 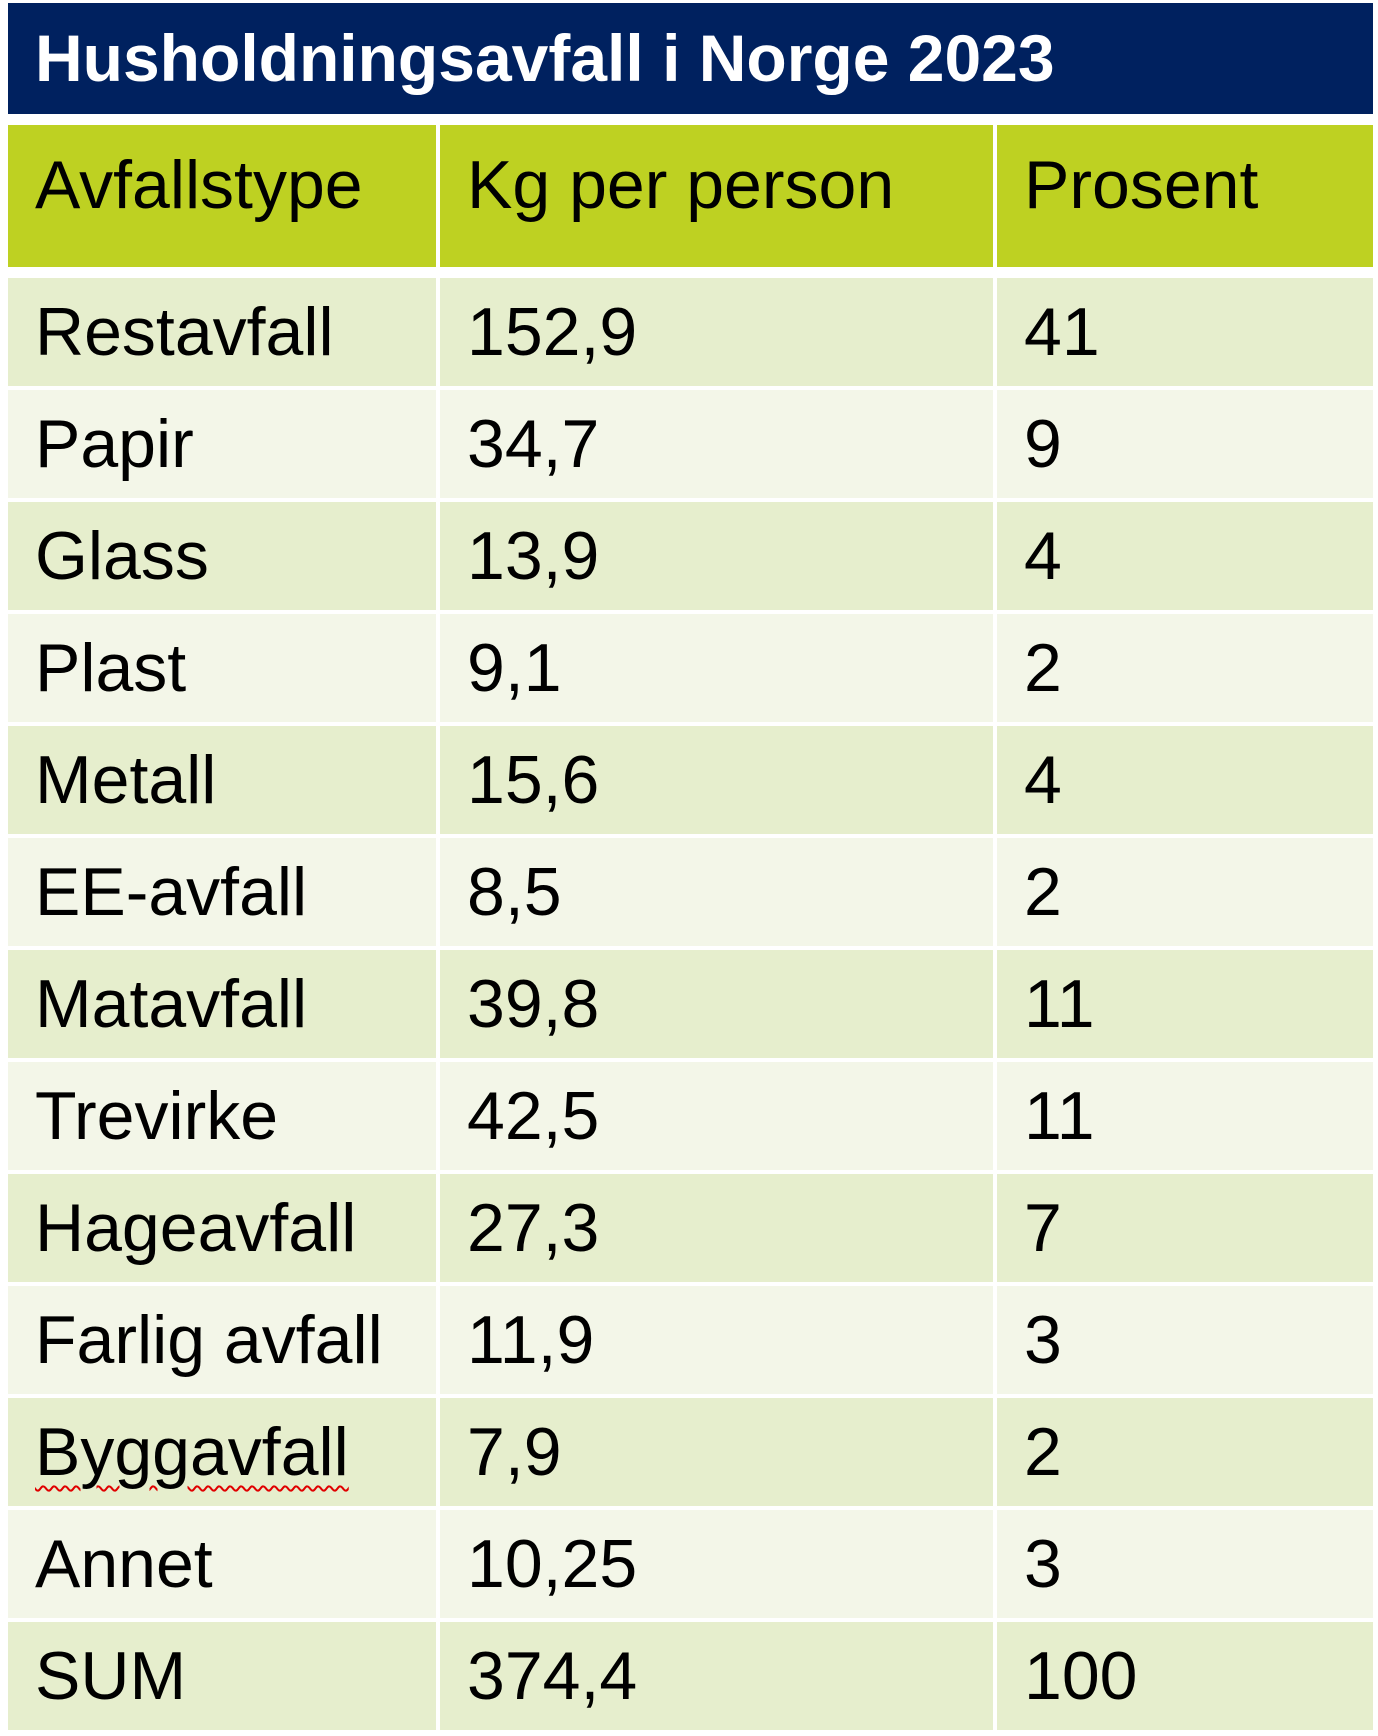 I want to click on cell-avfallstype: Glass, so click(x=222, y=556).